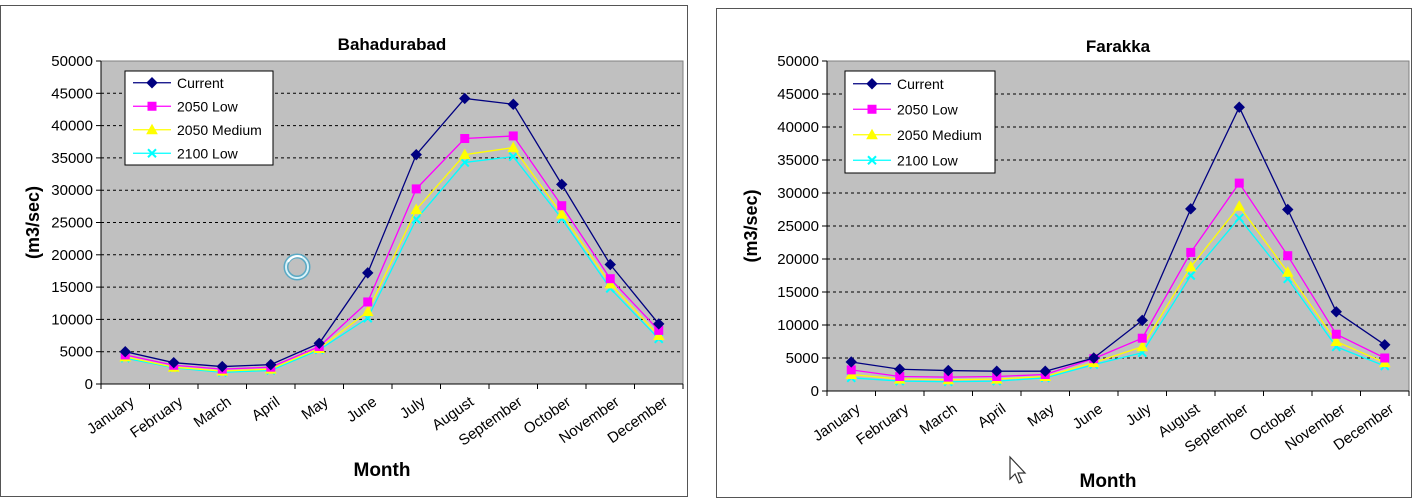 This screenshot has height=500, width=1412. What do you see at coordinates (1118, 46) in the screenshot?
I see `chart-title: Farakka` at bounding box center [1118, 46].